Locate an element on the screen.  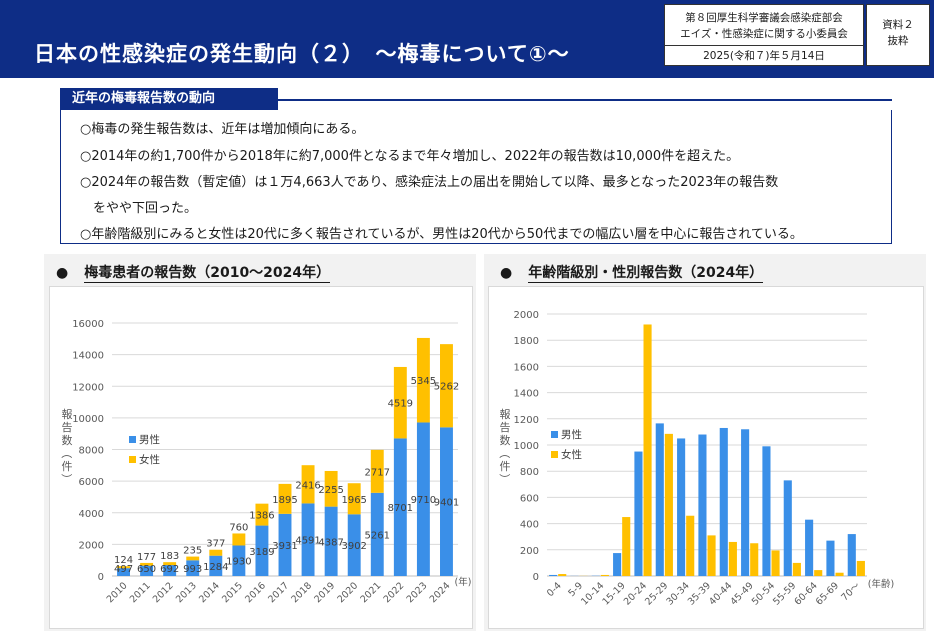
y-tick-label: 16000 is located at coordinates (88, 324).